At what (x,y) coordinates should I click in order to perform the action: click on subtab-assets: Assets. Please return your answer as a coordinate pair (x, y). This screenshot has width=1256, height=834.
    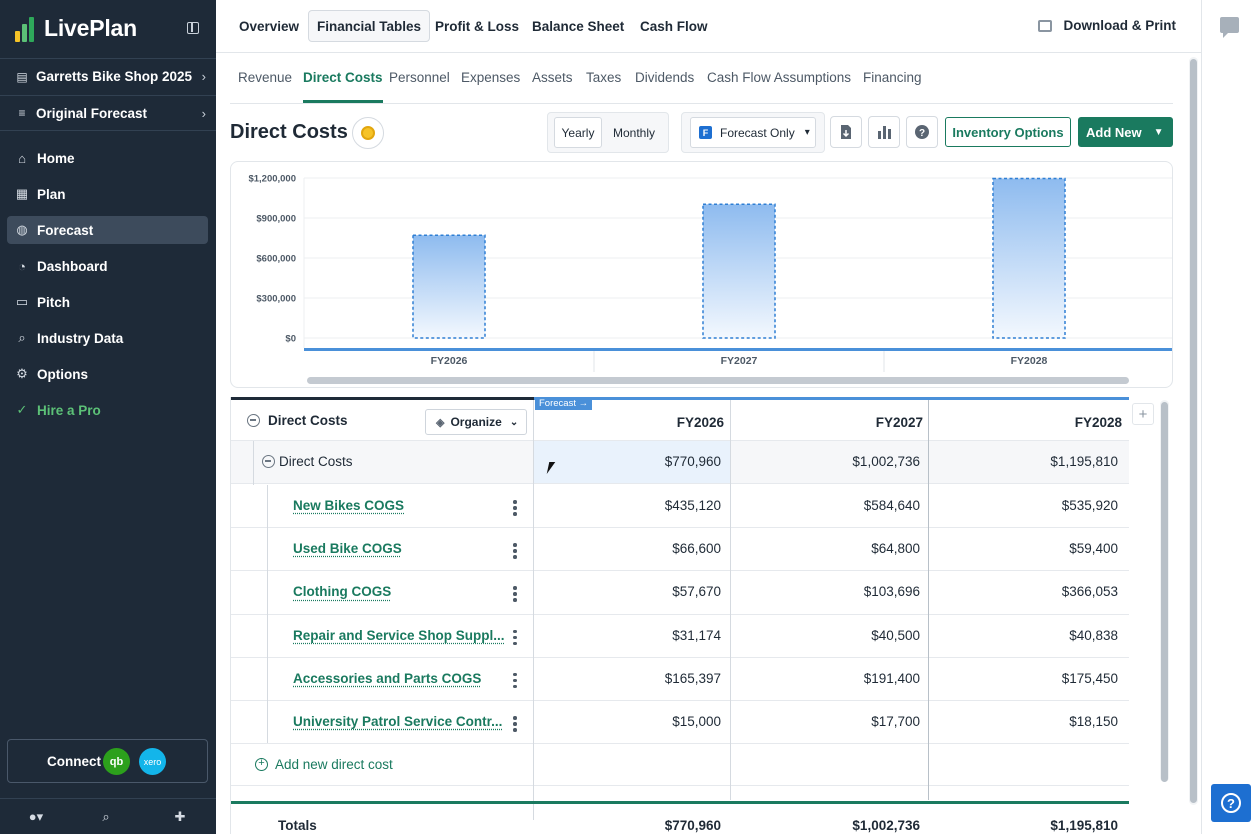
    Looking at the image, I should click on (552, 86).